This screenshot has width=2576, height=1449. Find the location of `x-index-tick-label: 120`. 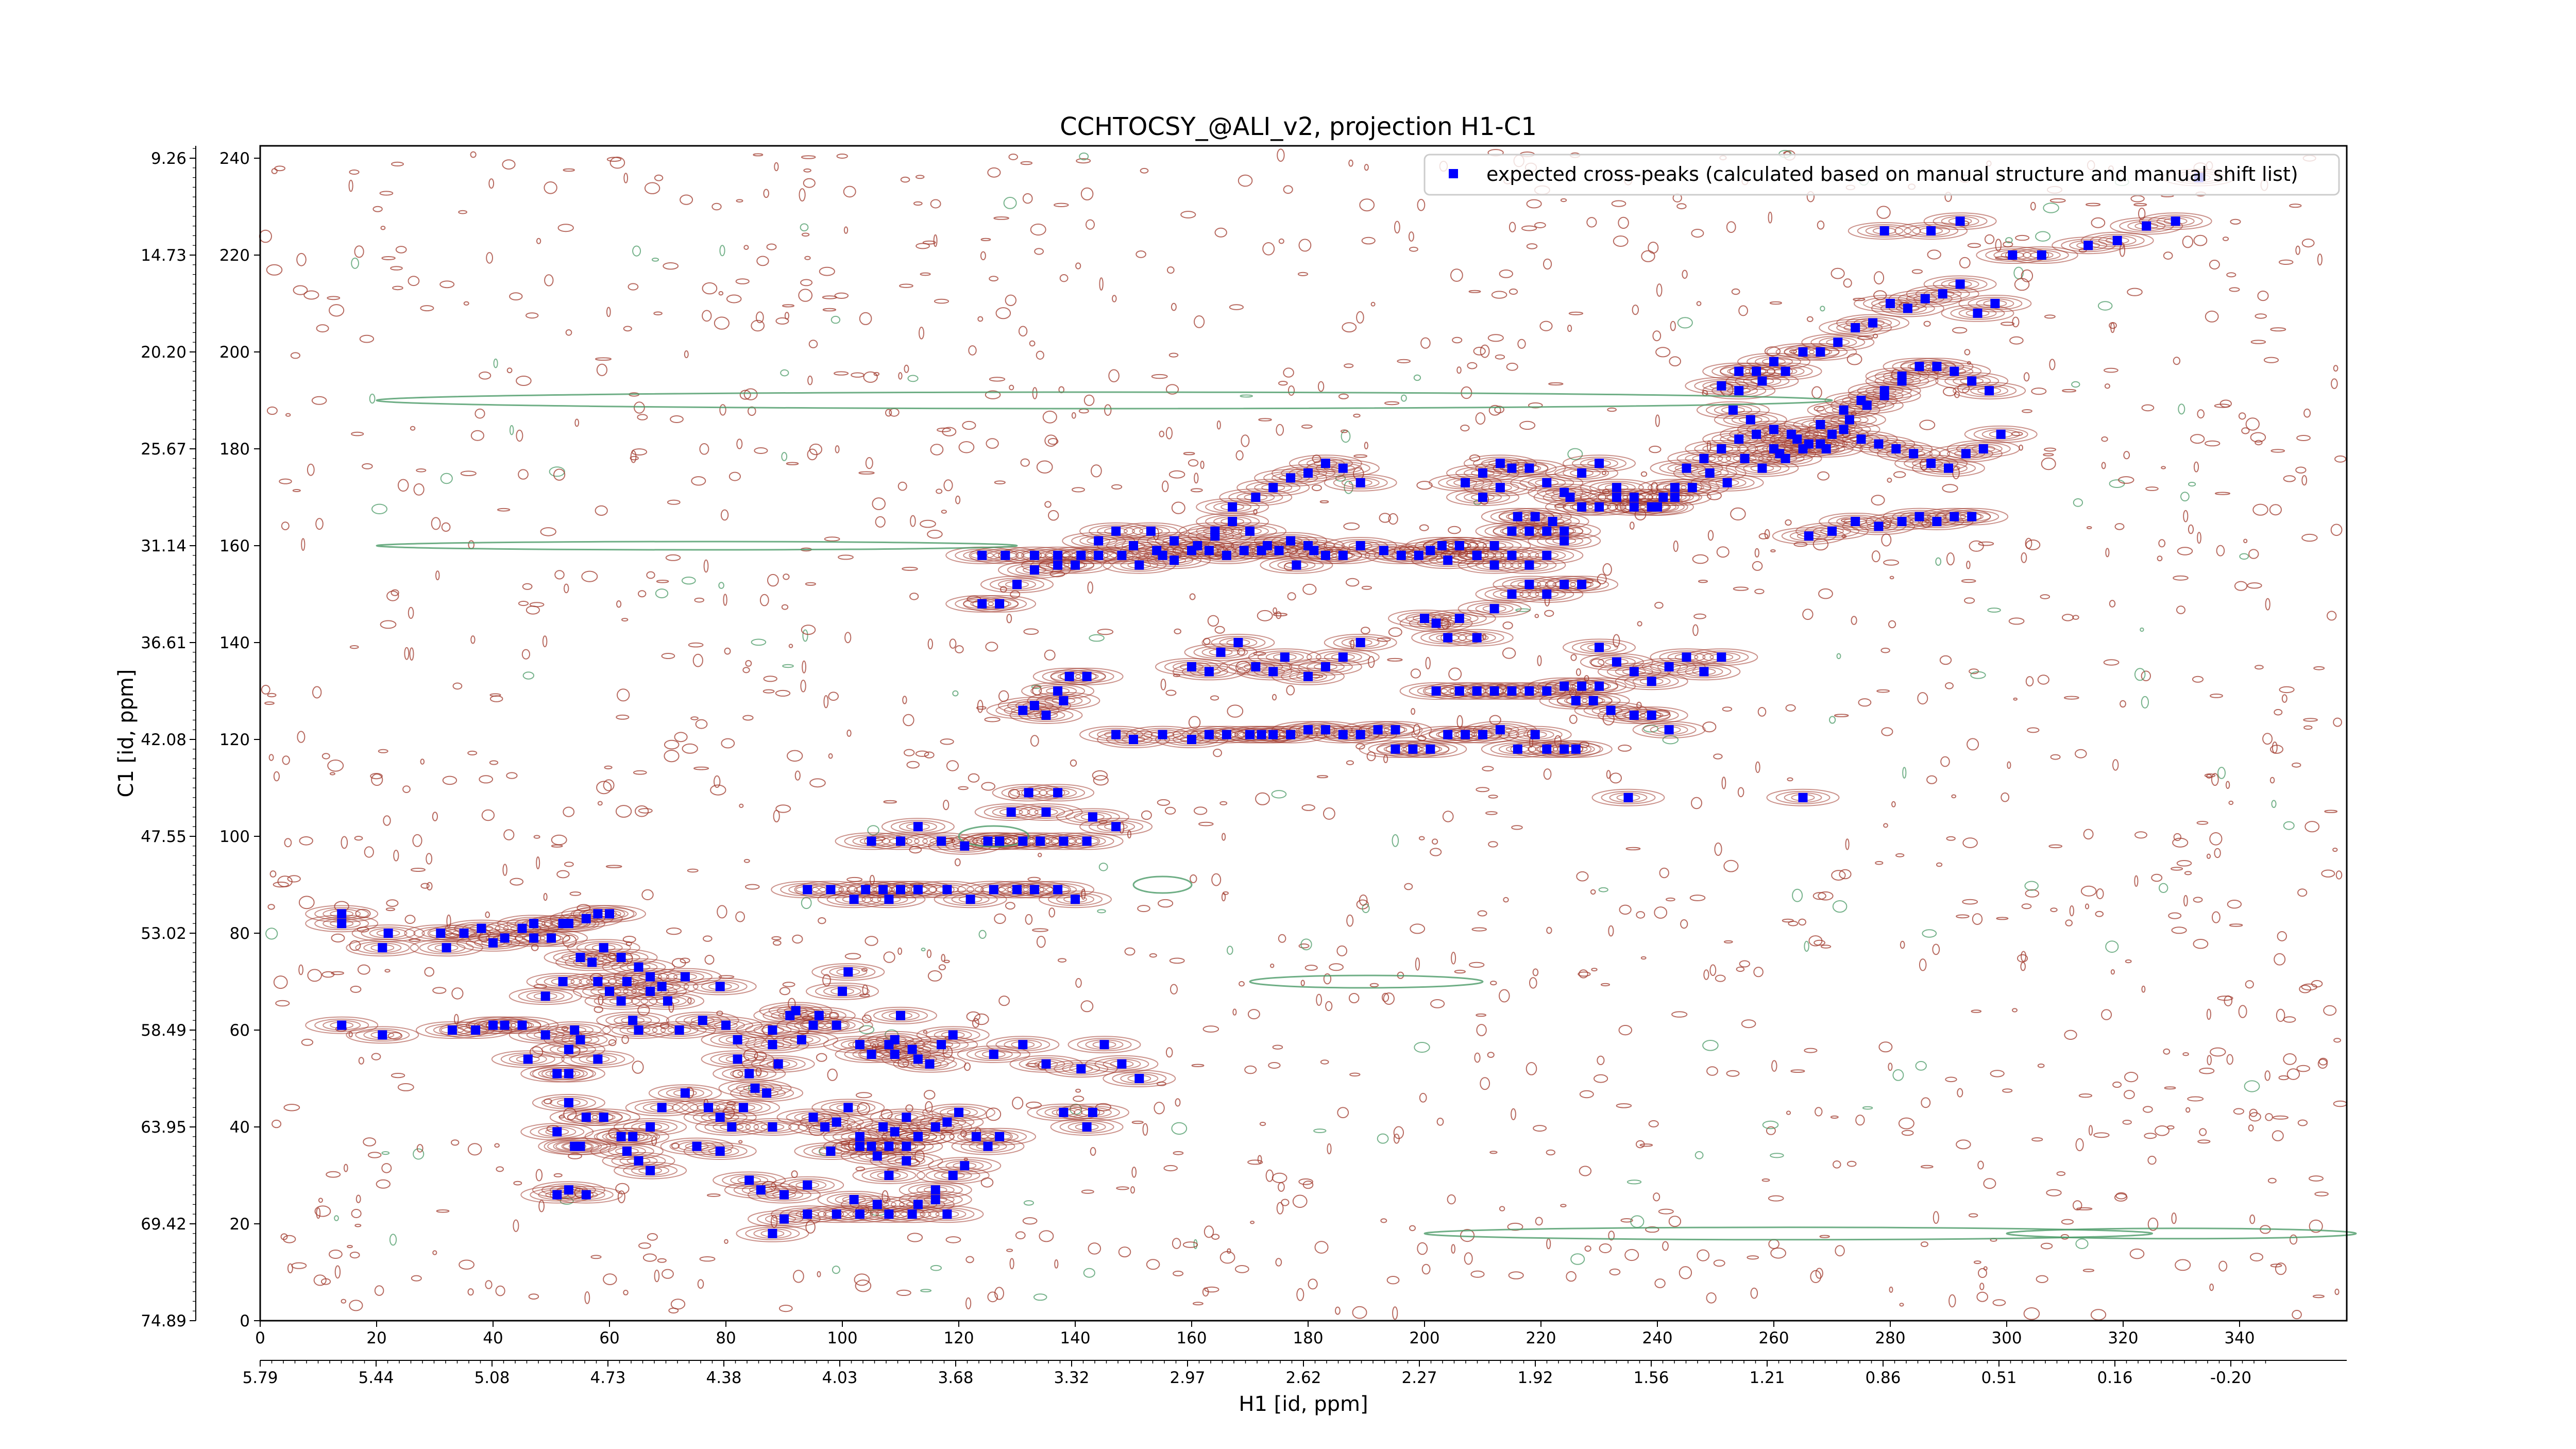

x-index-tick-label: 120 is located at coordinates (958, 1338).